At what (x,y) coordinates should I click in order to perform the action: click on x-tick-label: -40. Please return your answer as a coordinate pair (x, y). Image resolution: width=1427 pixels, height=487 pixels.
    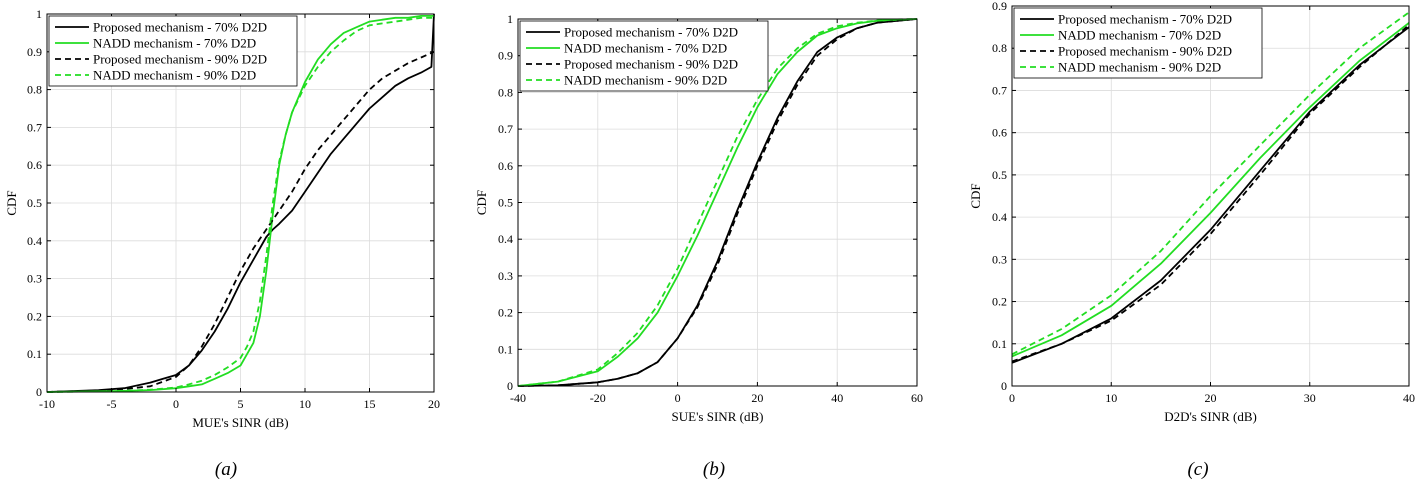
    Looking at the image, I should click on (518, 398).